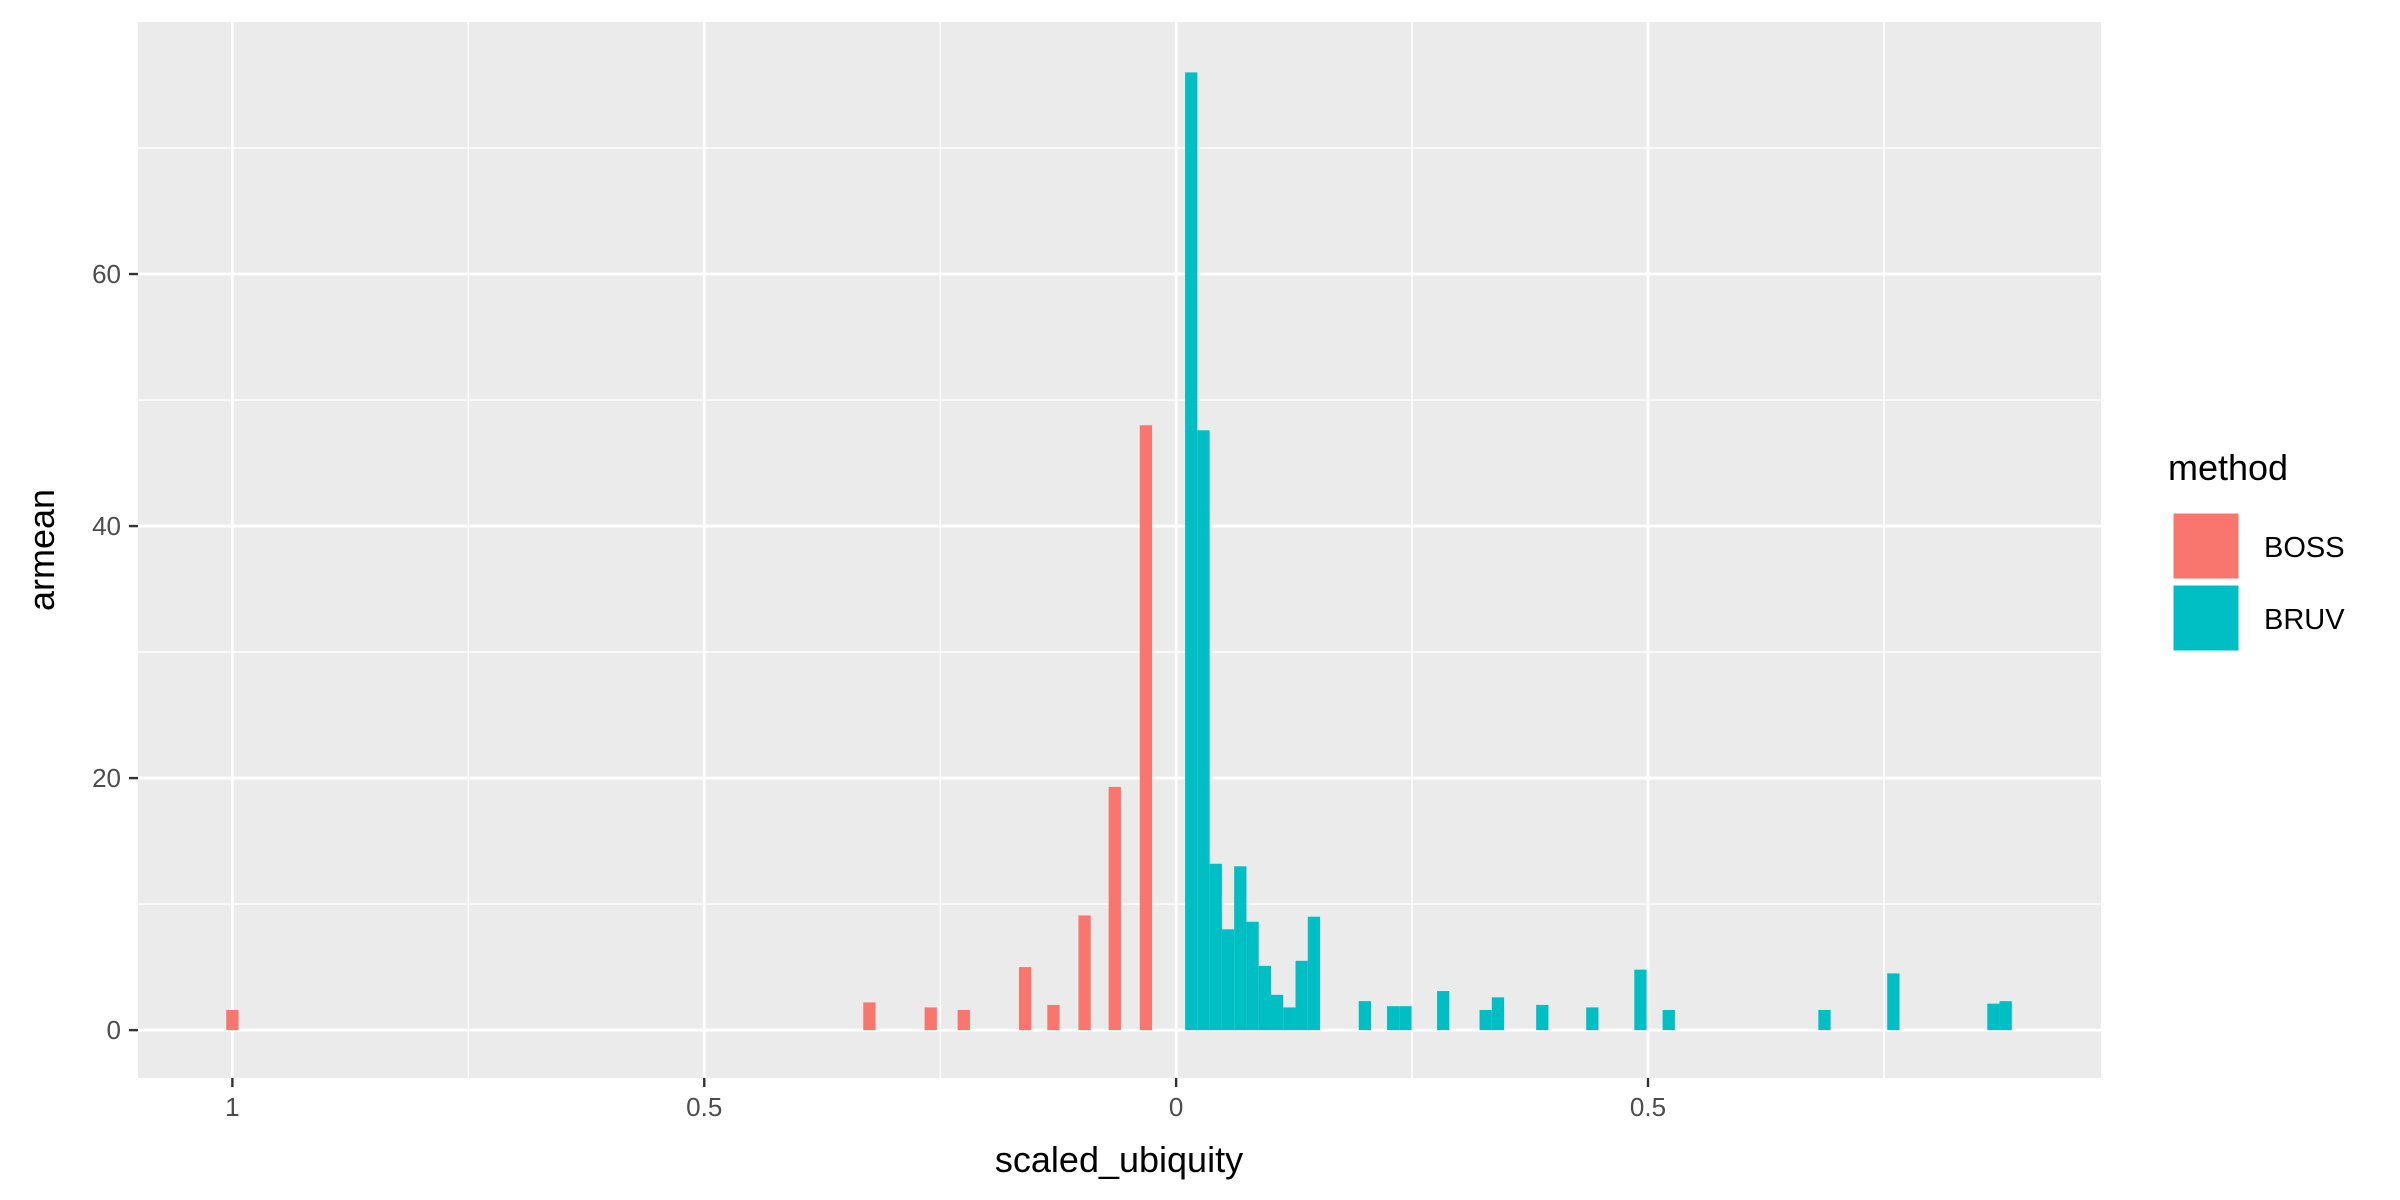  Describe the element at coordinates (41, 550) in the screenshot. I see `y-axis-title: armean` at that location.